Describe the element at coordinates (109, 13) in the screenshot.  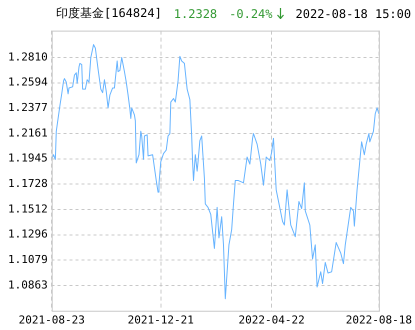
I see `chart-title: 印度基金[164824]` at that location.